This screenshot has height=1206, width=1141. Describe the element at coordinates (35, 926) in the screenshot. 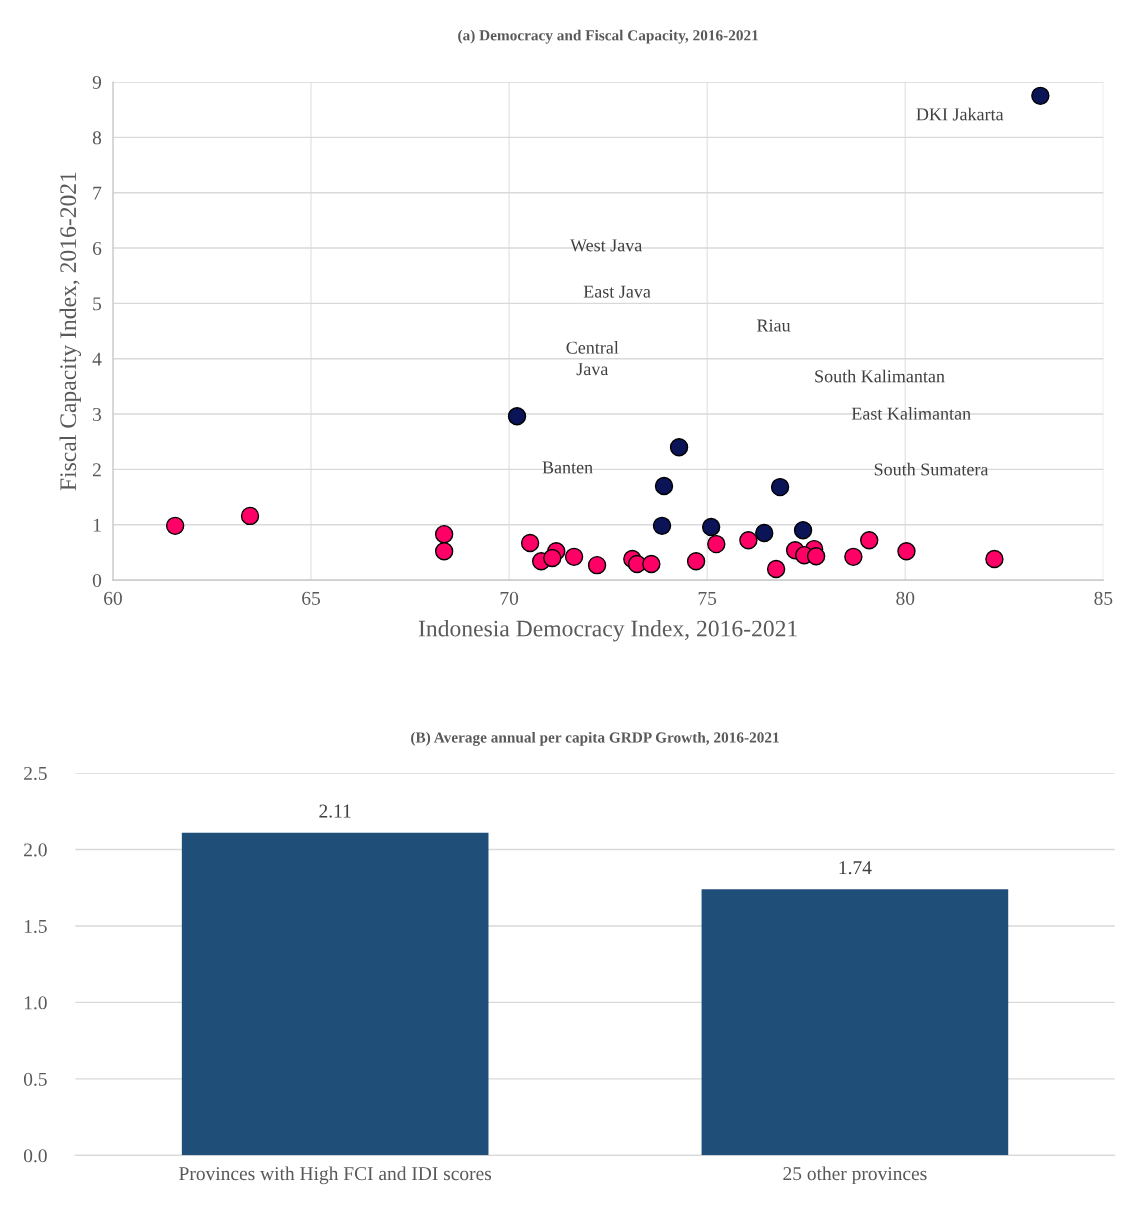

I see `y-tick-label: 1.5` at that location.